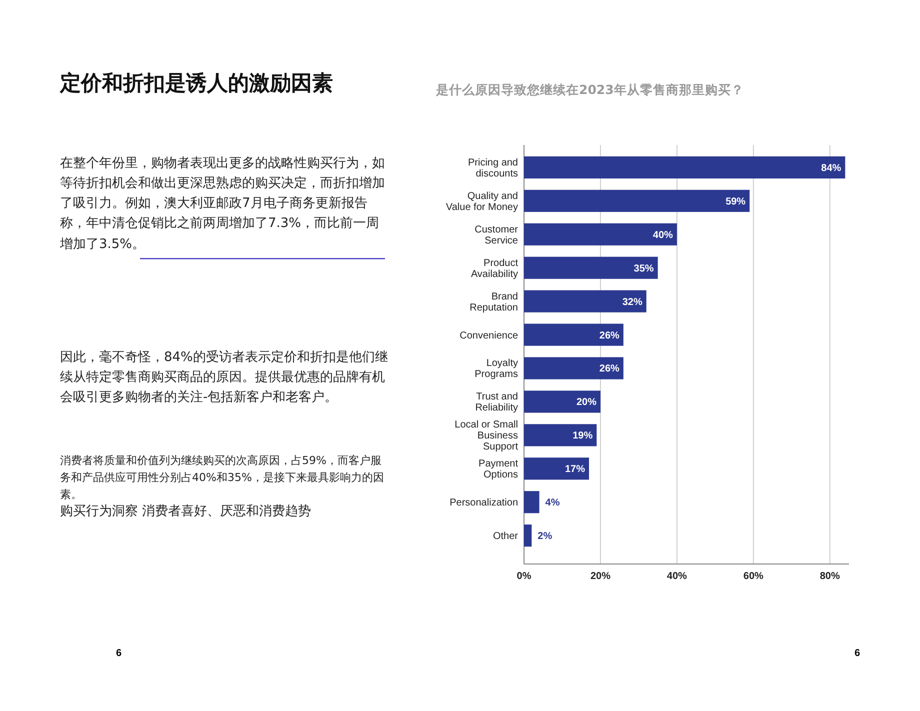 The height and width of the screenshot is (711, 920). Describe the element at coordinates (494, 302) in the screenshot. I see `y-tick-label: Brand Reputation` at that location.